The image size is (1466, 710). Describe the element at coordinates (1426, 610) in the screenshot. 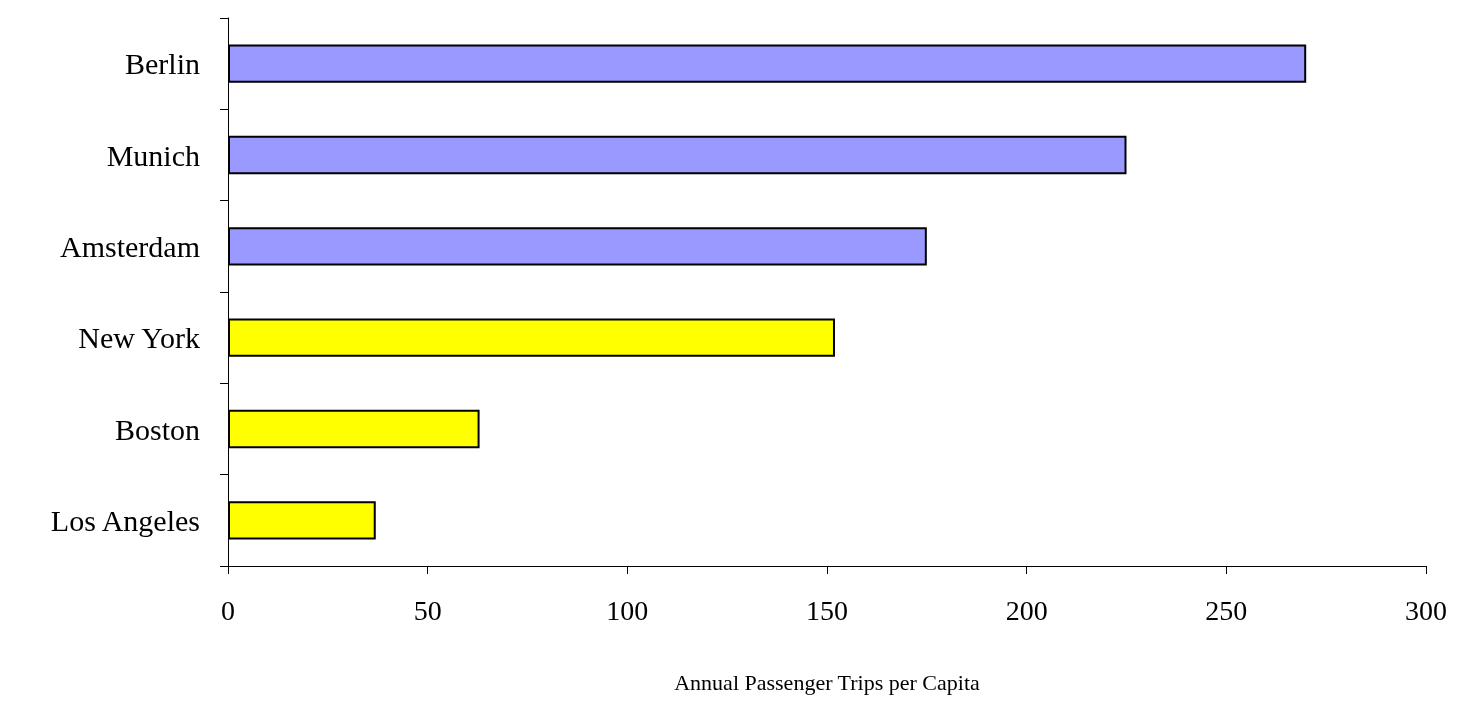

I see `x-tick-label: 300` at that location.